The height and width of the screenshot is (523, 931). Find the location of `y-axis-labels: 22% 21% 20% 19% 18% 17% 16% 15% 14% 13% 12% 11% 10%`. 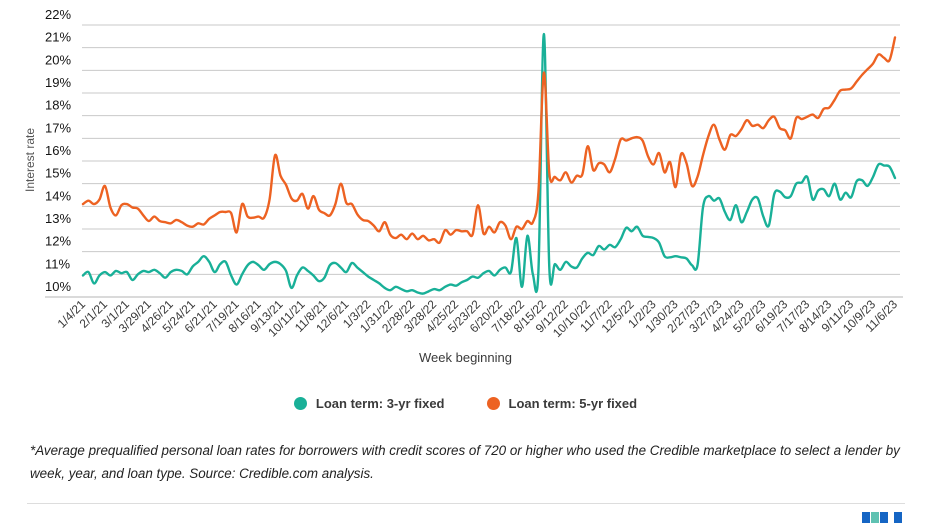

y-axis-labels: 22% 21% 20% 19% 18% 17% 16% 15% 14% 13% 12% 11% 10% is located at coordinates (58, 150).